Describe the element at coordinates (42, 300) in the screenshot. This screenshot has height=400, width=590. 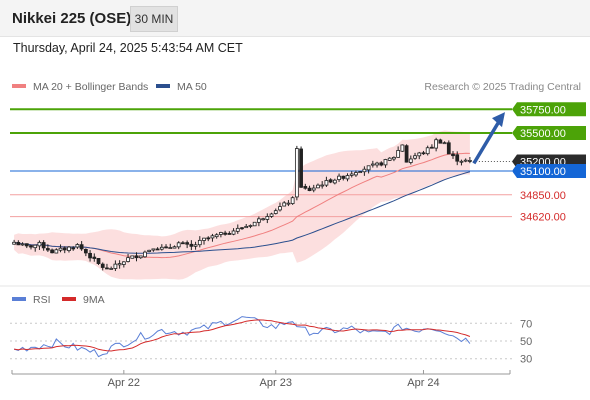
I see `legend-label: RSI` at that location.